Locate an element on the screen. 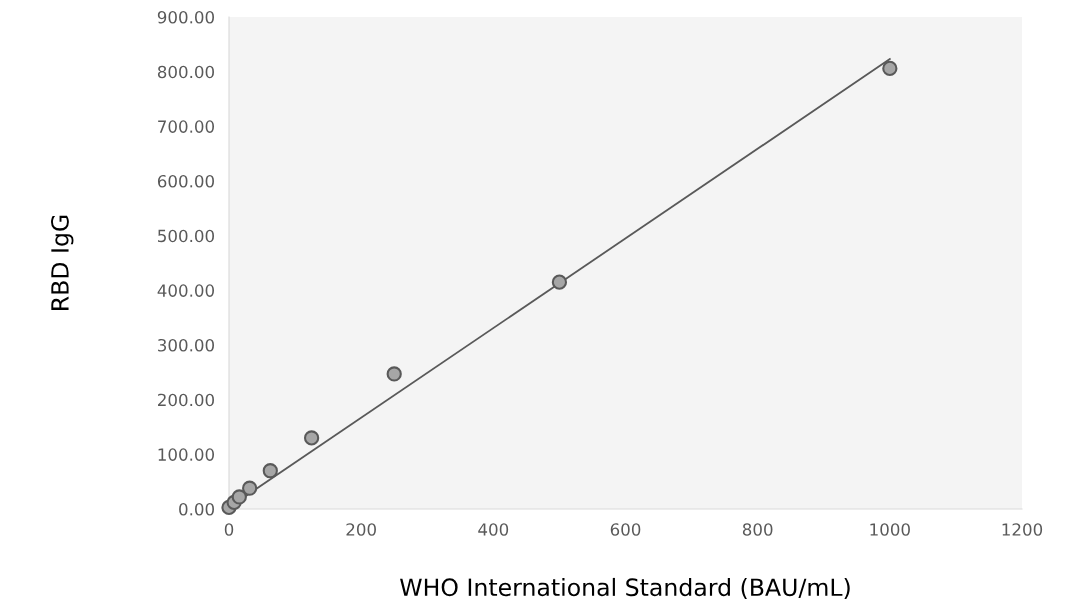 This screenshot has width=1071, height=611. x-tick-label: 200 is located at coordinates (361, 529).